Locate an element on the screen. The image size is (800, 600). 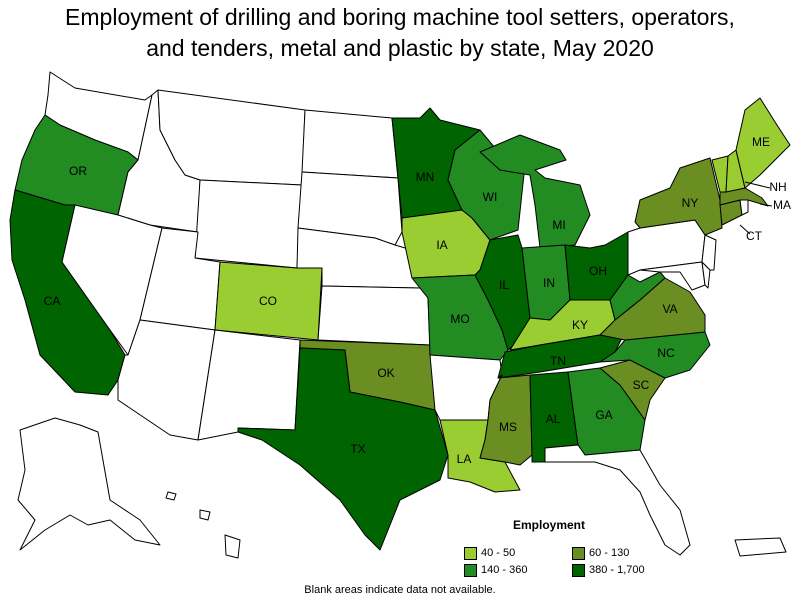
legend-item-2: 60 - 130 is located at coordinates (627, 553).